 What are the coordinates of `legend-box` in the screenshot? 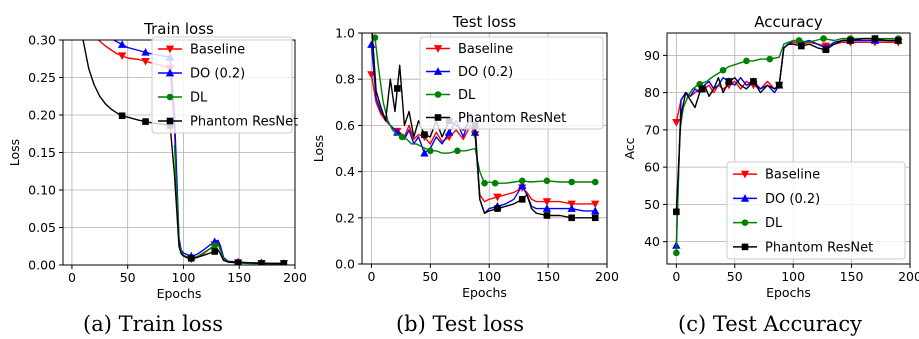 It's located at (816, 210).